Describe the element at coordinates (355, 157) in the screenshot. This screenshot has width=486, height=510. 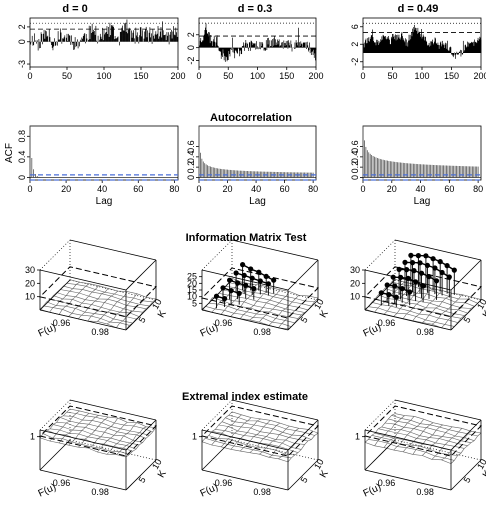
I see `y-tick-label: 0.4` at that location.